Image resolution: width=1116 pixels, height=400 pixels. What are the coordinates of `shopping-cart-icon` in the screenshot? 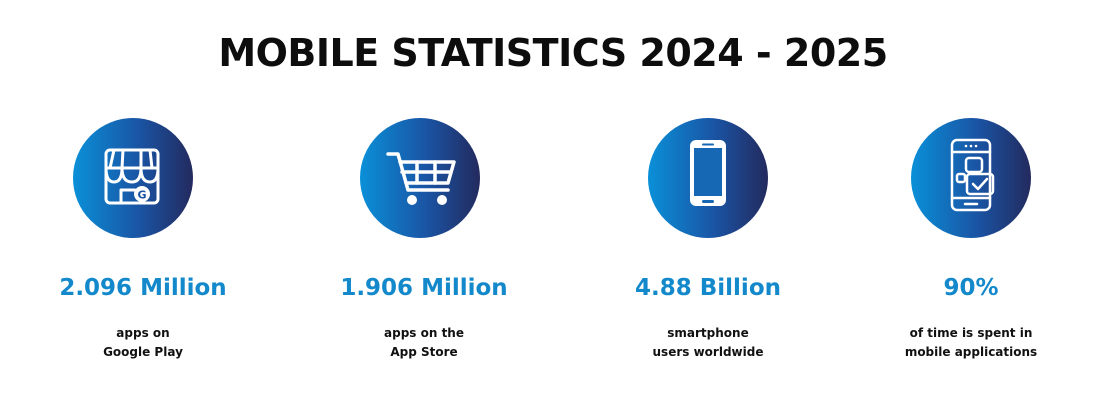 It's located at (421, 178).